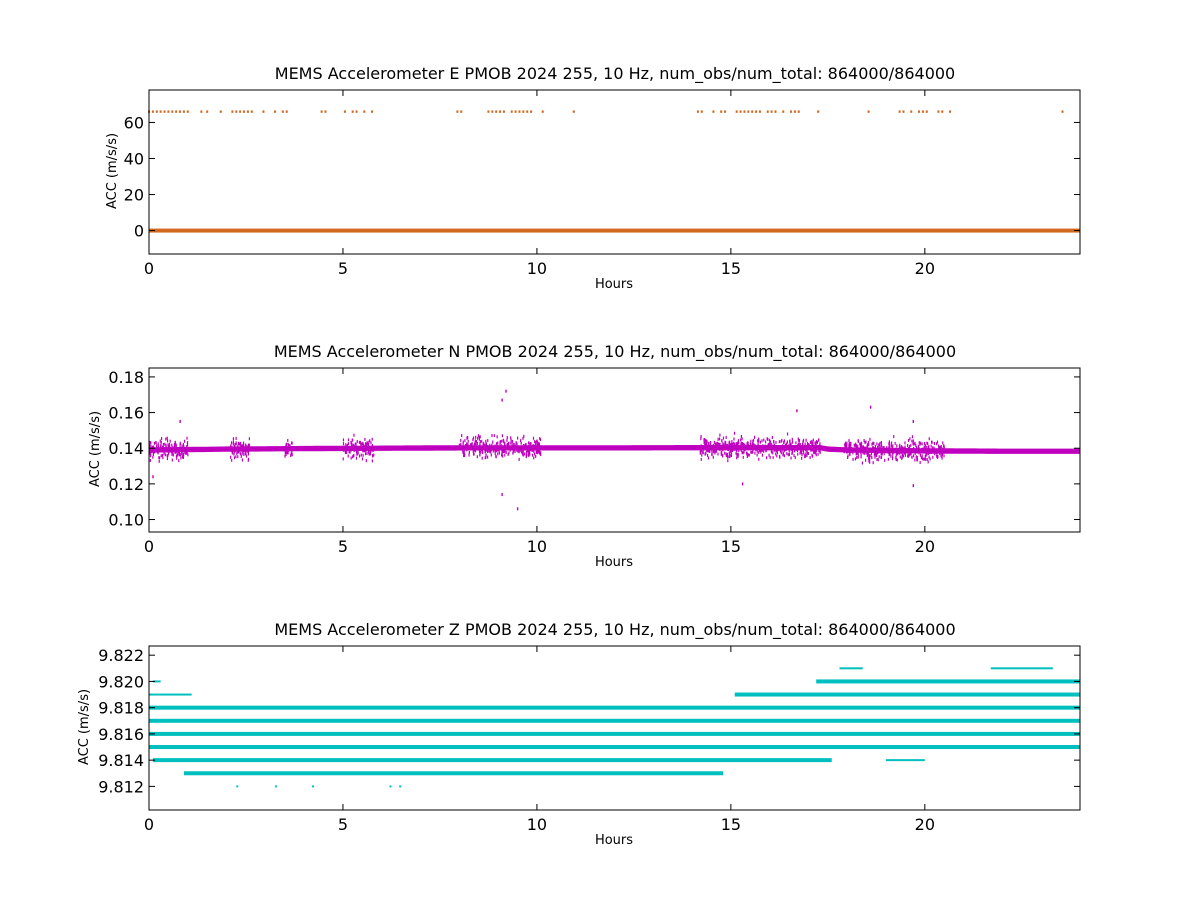 This screenshot has height=900, width=1200. Describe the element at coordinates (121, 786) in the screenshot. I see `y-tick-label: 9.812` at that location.